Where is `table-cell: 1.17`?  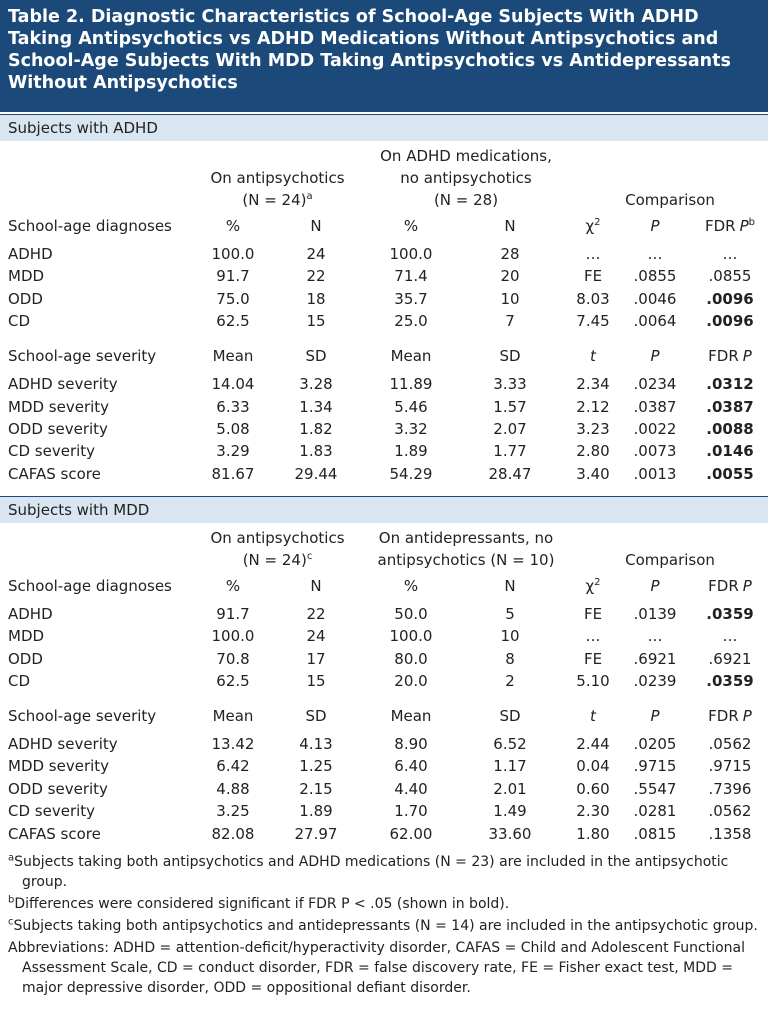
table-cell: 1.17 is located at coordinates (510, 766).